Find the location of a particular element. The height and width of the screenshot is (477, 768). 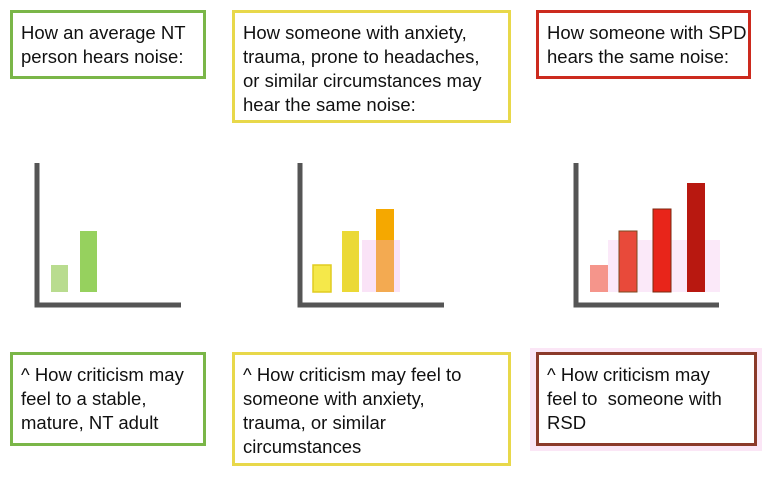

text-line: feel to a stable, is located at coordinates (84, 398).